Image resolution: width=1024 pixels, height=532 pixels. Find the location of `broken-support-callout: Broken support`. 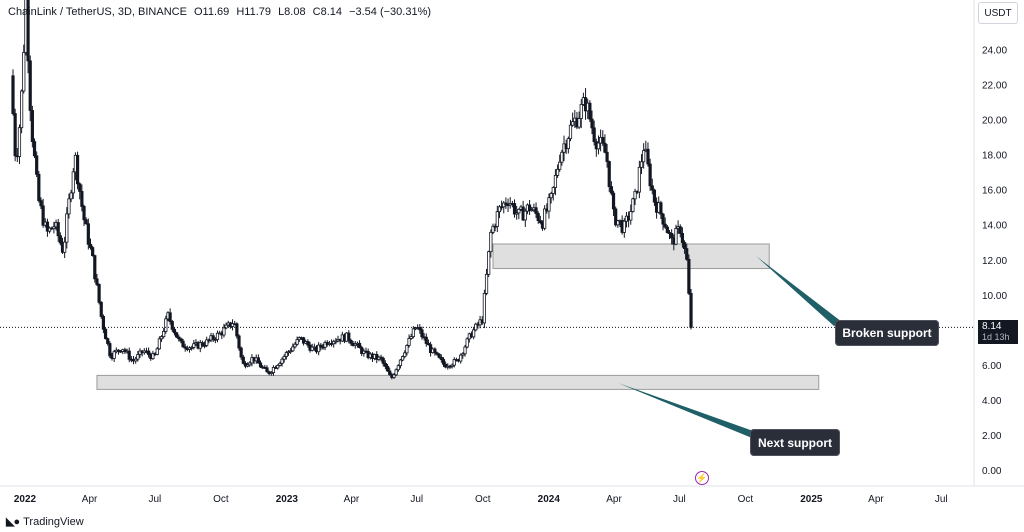

broken-support-callout: Broken support is located at coordinates (887, 333).